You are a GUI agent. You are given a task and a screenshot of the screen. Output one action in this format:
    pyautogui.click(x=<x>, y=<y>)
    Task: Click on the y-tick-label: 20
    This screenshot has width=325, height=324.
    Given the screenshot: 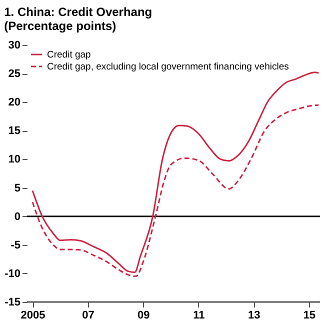 What is the action you would take?
    pyautogui.click(x=14, y=102)
    